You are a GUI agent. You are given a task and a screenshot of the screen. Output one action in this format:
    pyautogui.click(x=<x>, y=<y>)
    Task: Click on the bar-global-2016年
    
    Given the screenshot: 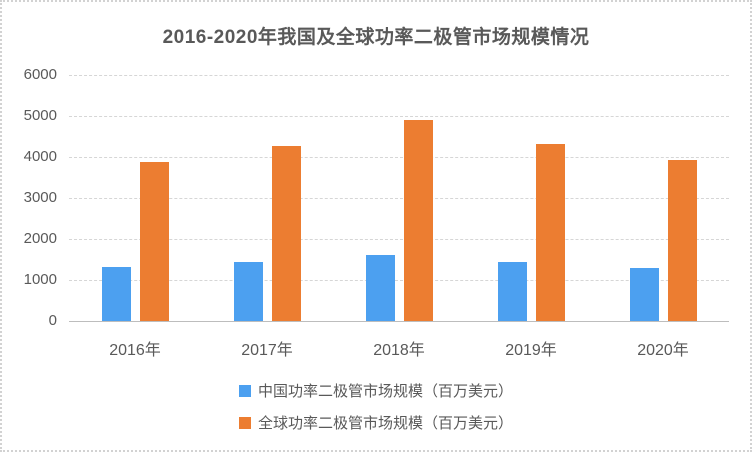 What is the action you would take?
    pyautogui.click(x=154, y=241)
    